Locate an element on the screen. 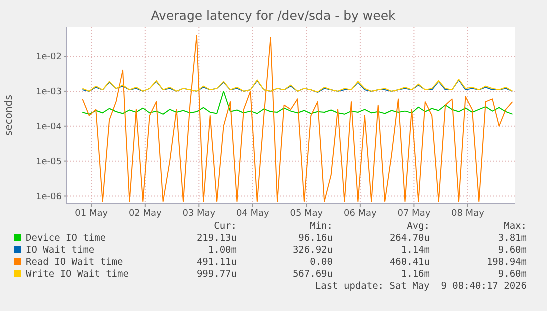 Image resolution: width=547 pixels, height=311 pixels. text: 1.00m is located at coordinates (223, 250).